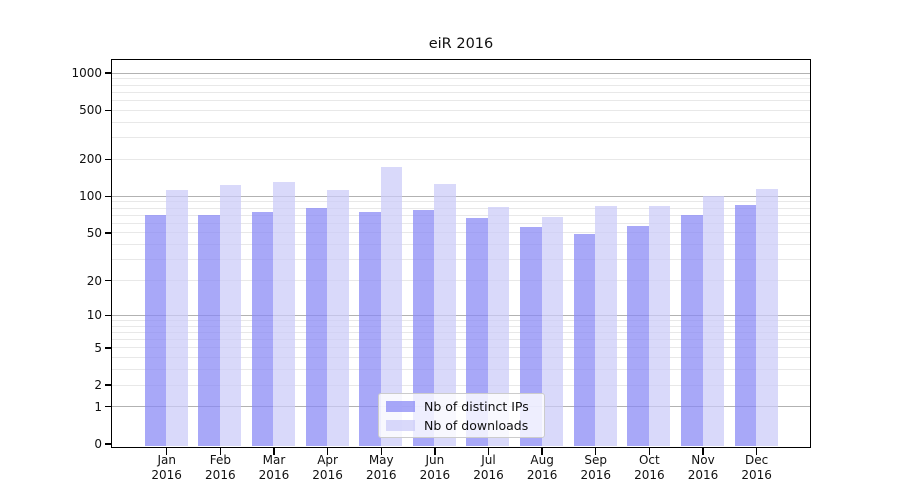 The width and height of the screenshot is (900, 500). I want to click on y-tick-label-10: 10, so click(94, 315).